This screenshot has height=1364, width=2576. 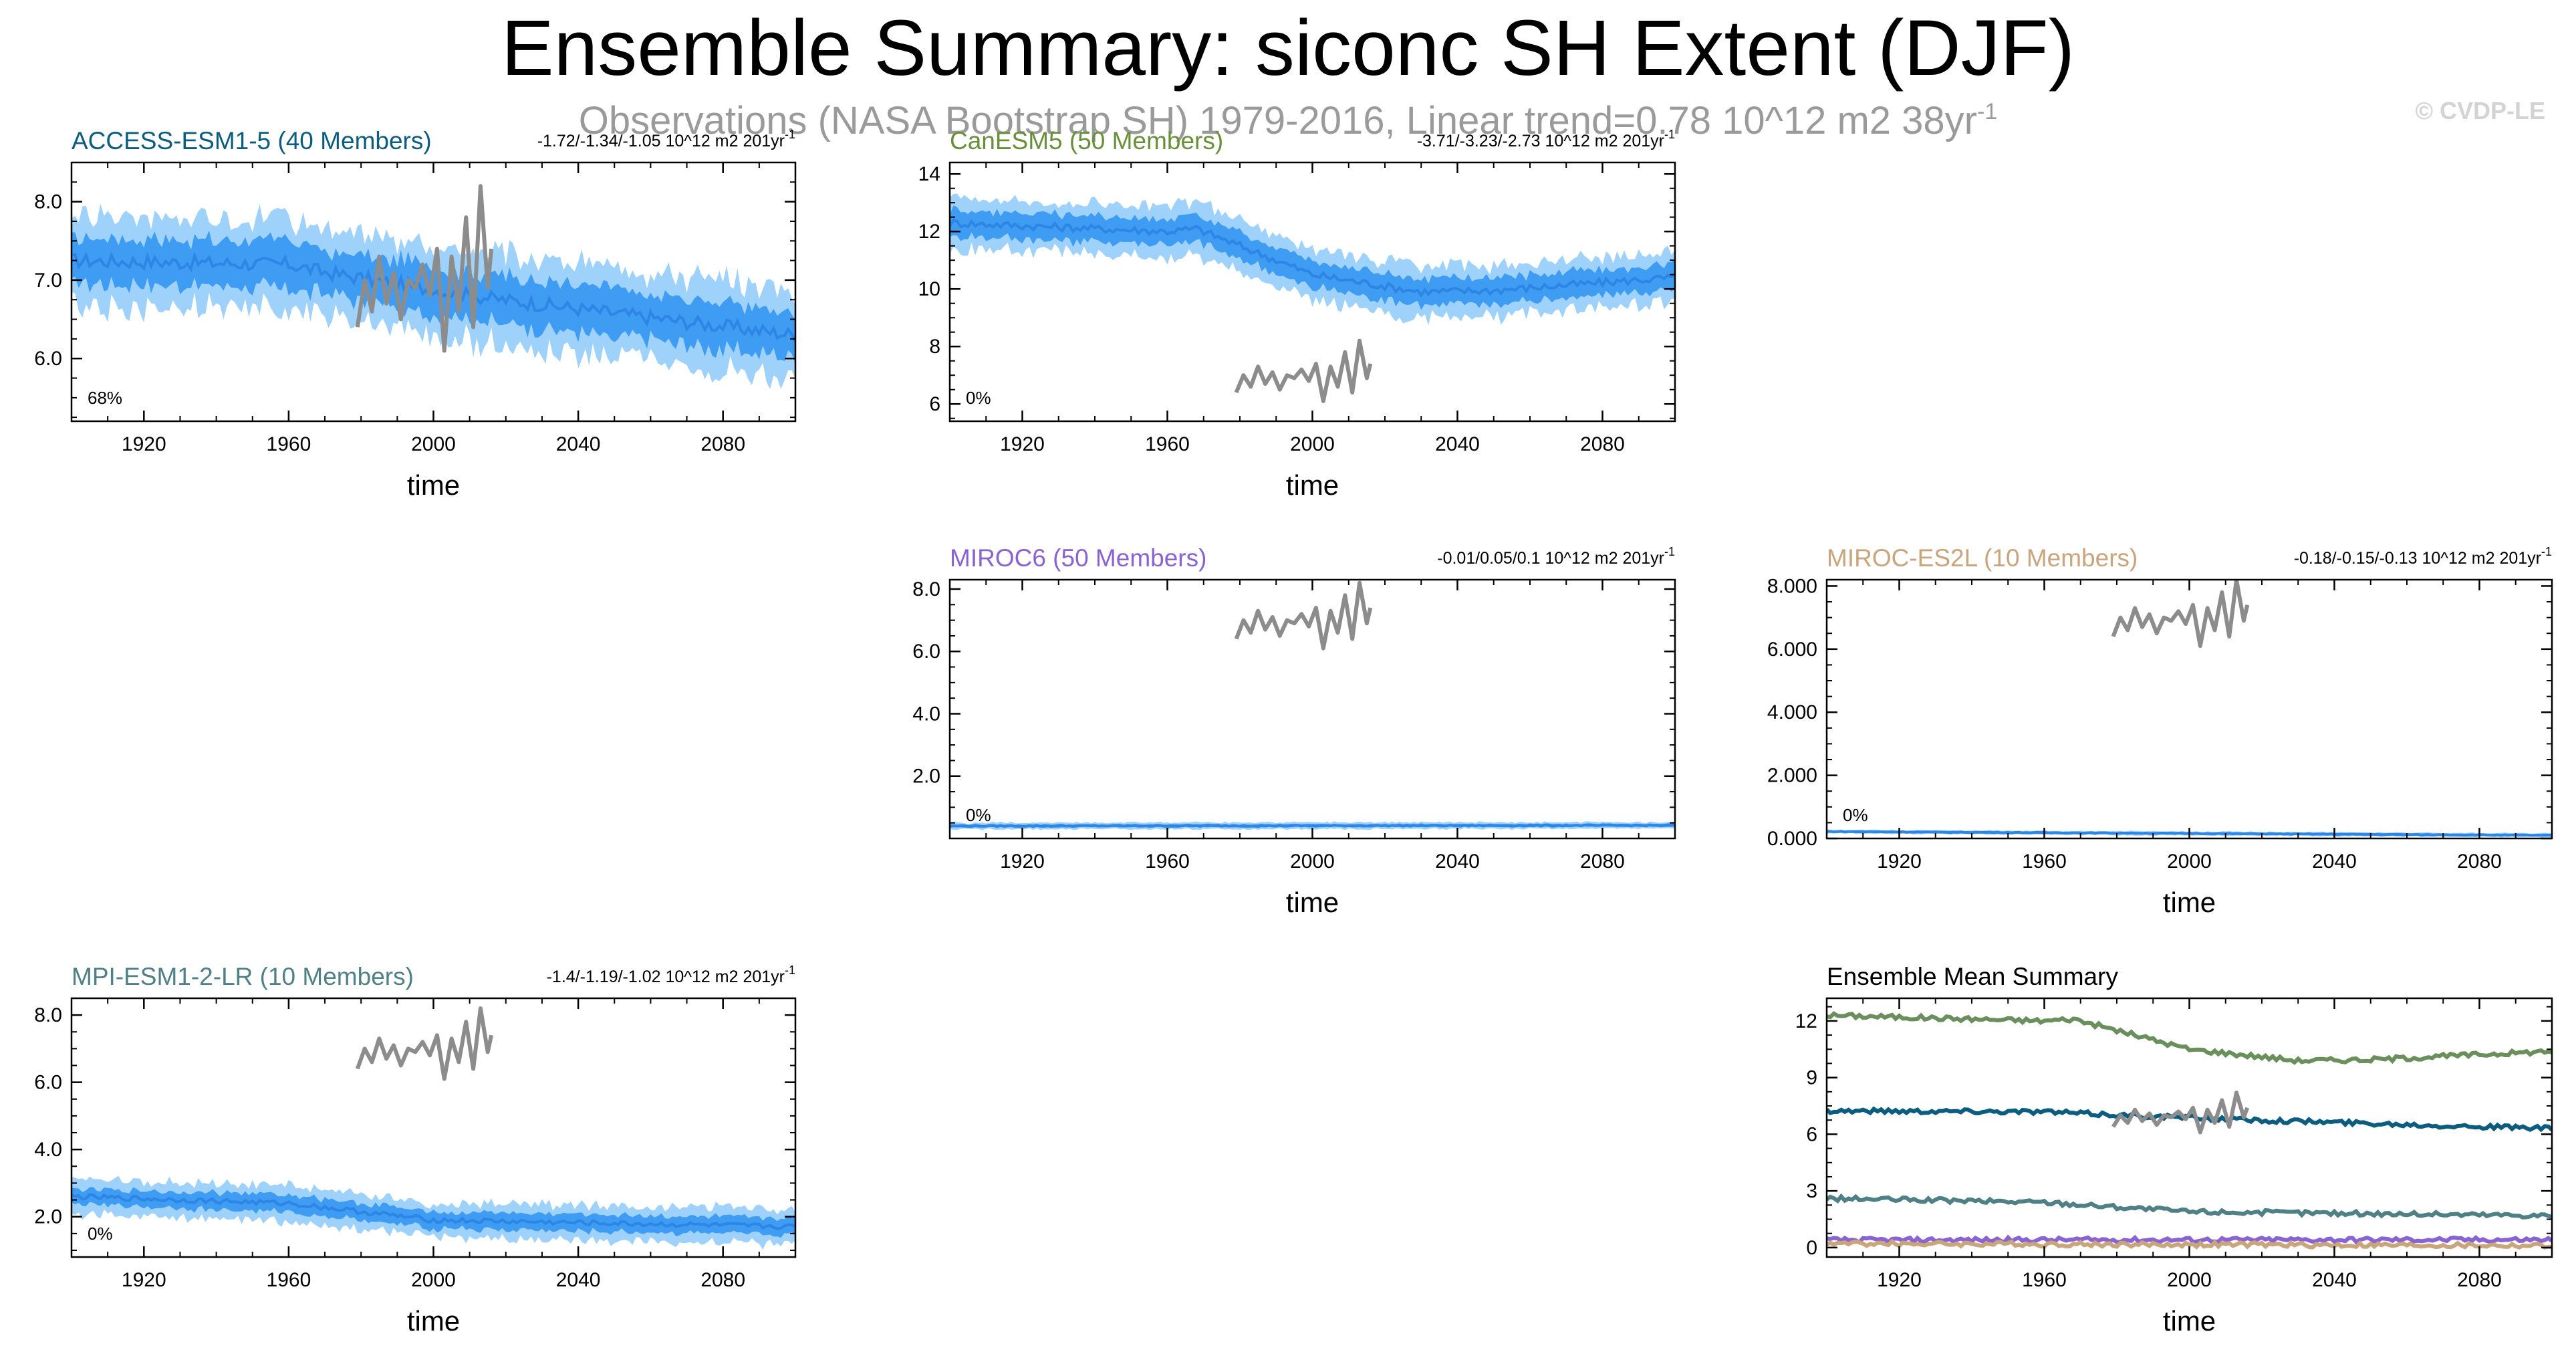 I want to click on trend-text: -1.72/-1.34/-1.05 10^12 m2 201yr-1, so click(x=666, y=139).